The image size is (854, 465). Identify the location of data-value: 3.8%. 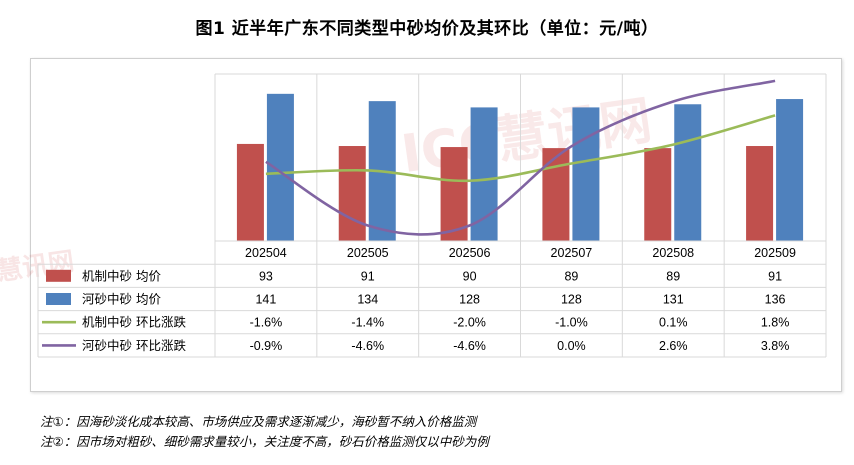
(775, 346).